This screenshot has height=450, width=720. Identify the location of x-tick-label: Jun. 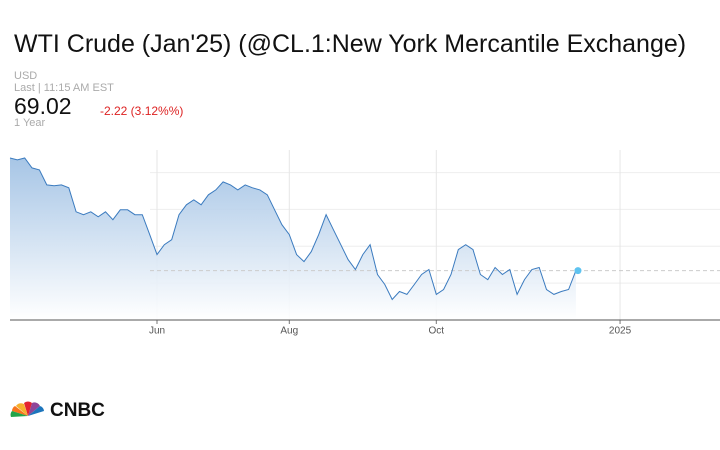
(157, 331).